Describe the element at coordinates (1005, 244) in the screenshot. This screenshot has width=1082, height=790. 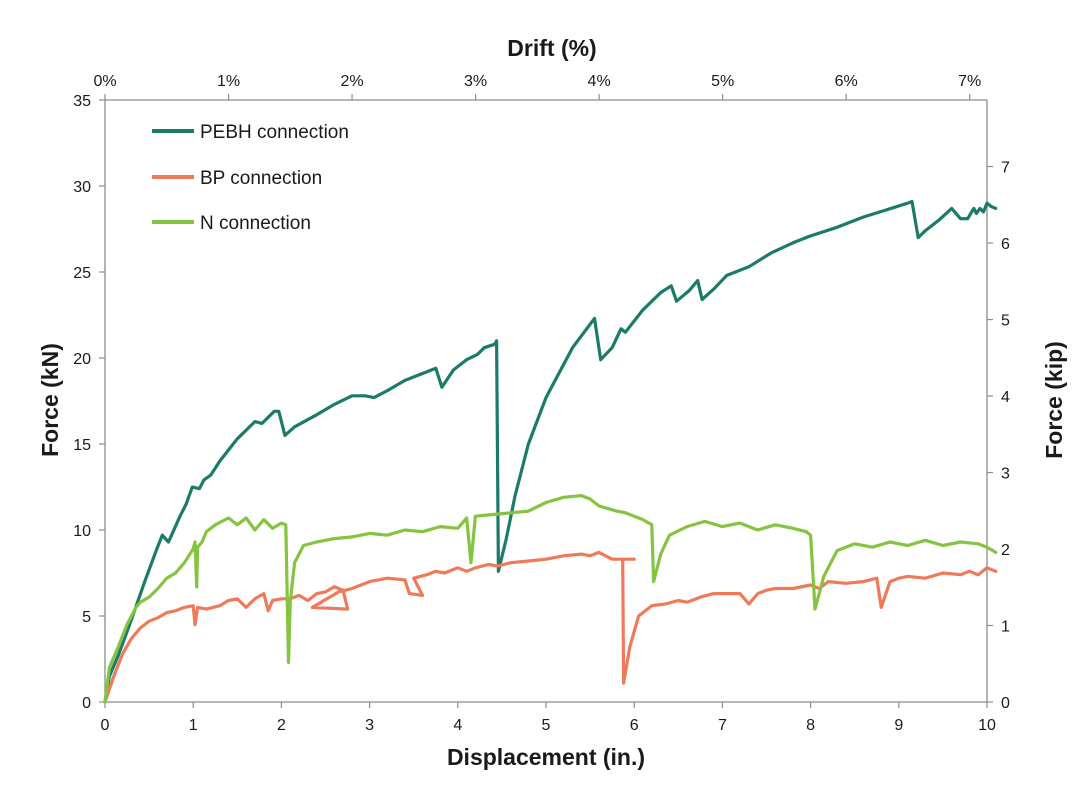
I see `right-tick-label: 6` at that location.